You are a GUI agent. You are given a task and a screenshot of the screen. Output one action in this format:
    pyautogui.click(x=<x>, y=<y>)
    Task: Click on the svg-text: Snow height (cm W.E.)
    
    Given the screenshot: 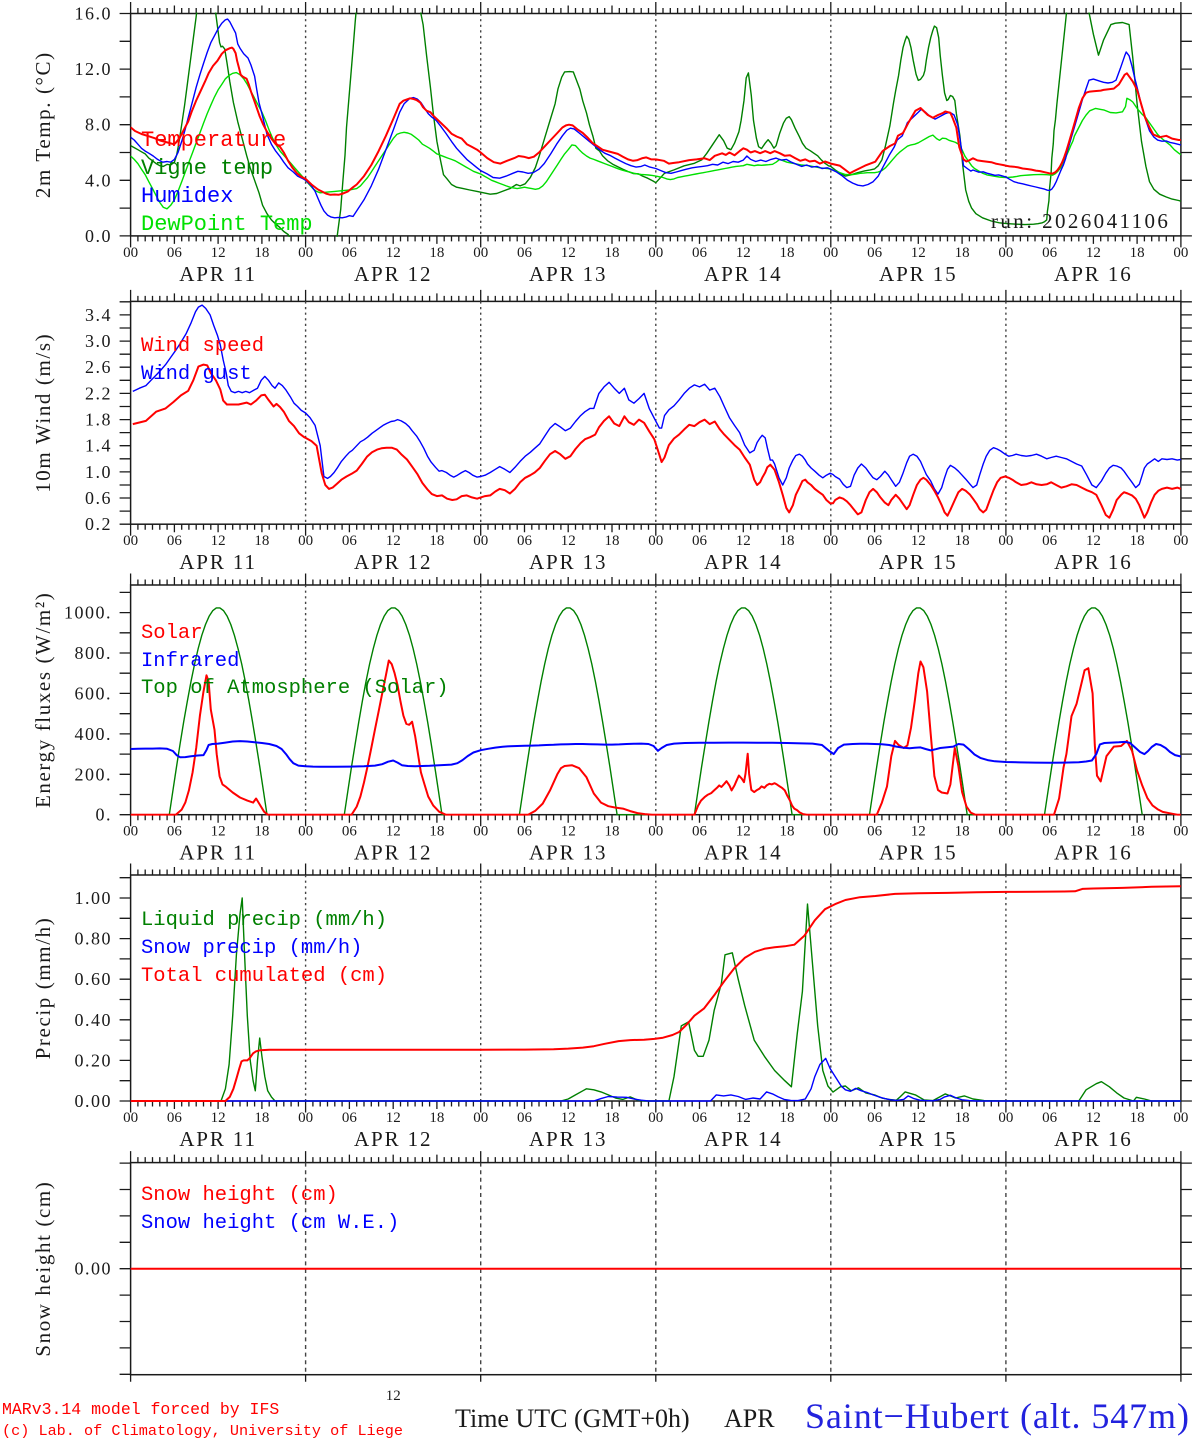 What is the action you would take?
    pyautogui.click(x=270, y=1223)
    